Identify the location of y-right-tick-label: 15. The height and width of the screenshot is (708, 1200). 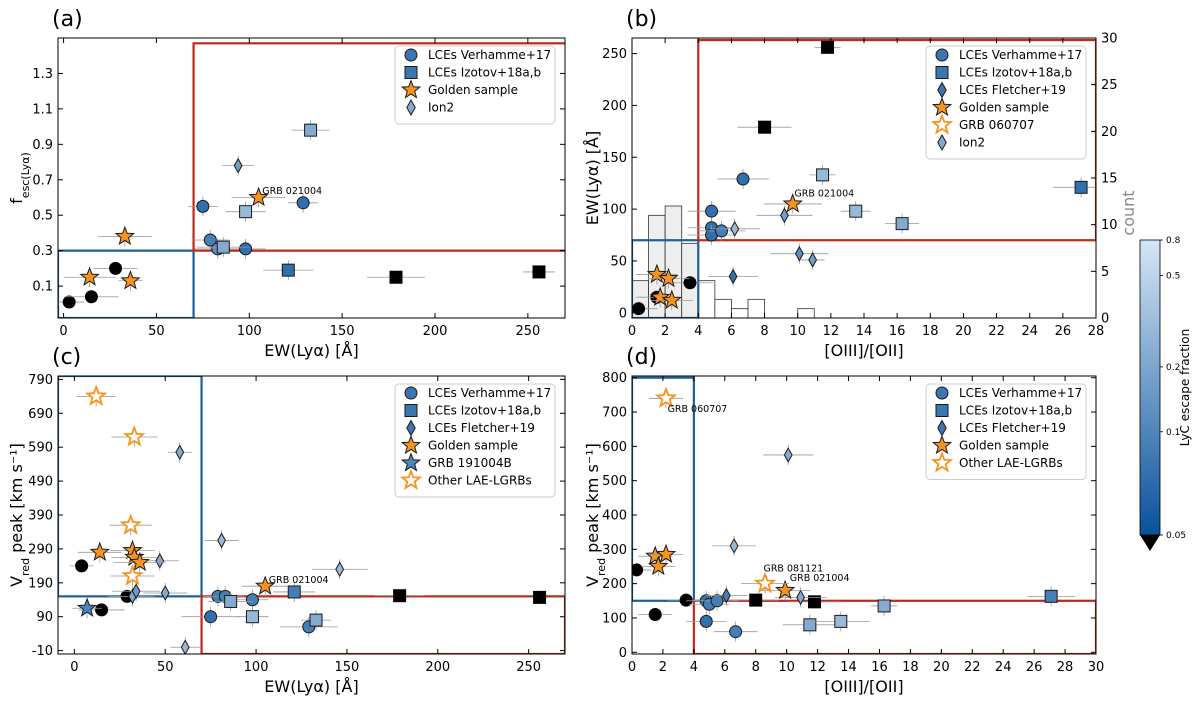
(1109, 179).